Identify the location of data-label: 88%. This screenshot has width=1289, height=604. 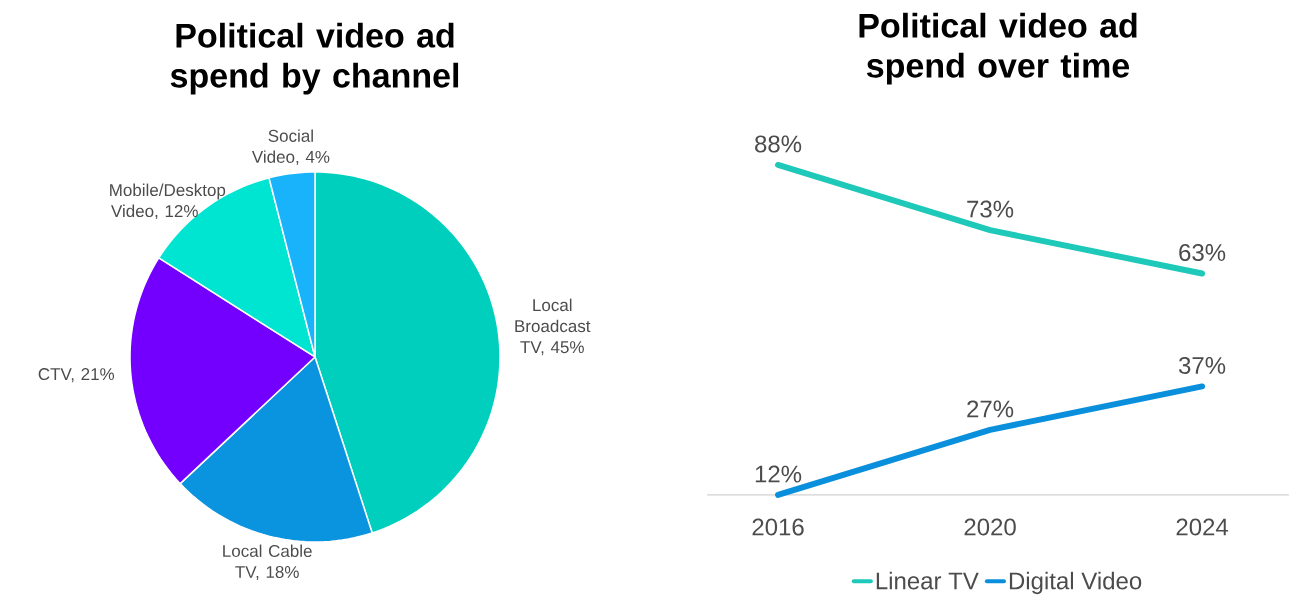
(778, 144).